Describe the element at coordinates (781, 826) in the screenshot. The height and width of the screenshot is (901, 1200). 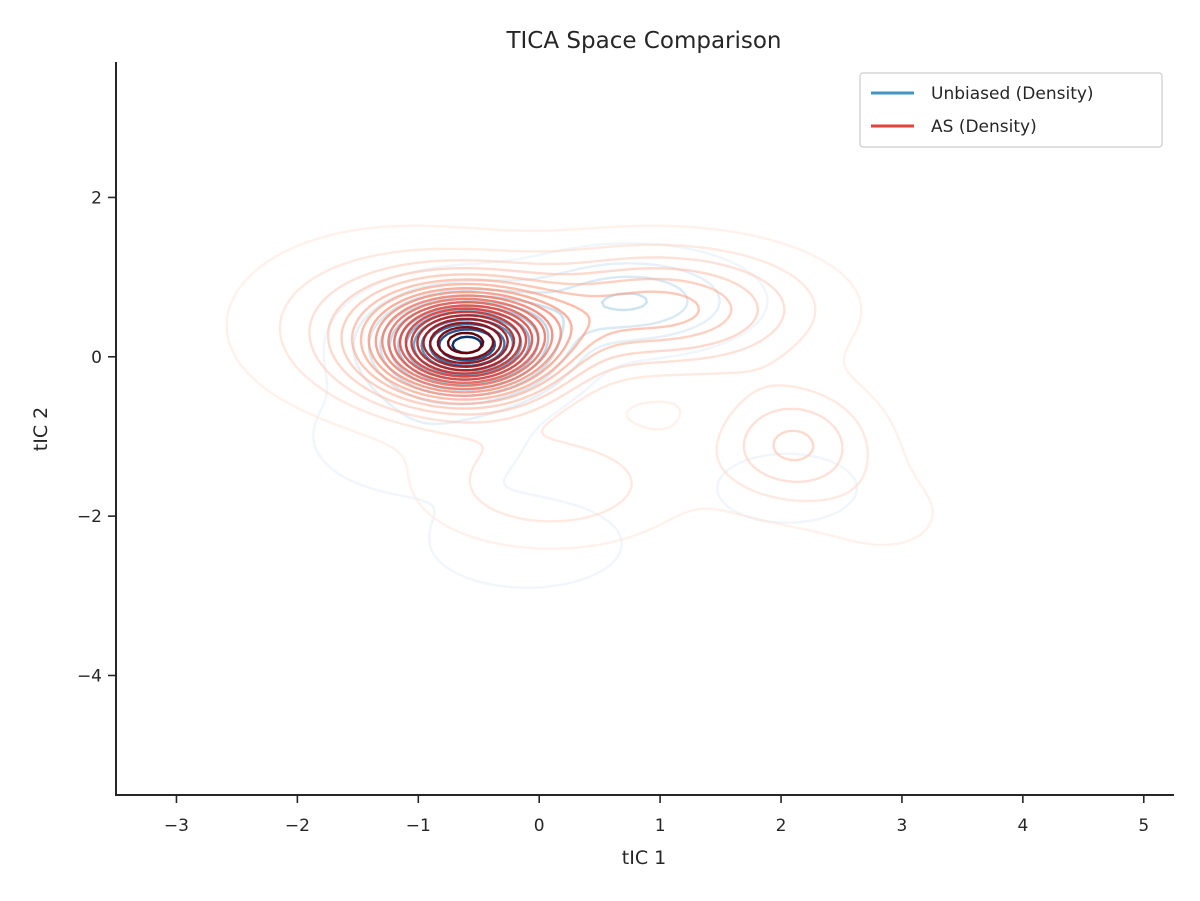
I see `x-tick-label: 2` at that location.